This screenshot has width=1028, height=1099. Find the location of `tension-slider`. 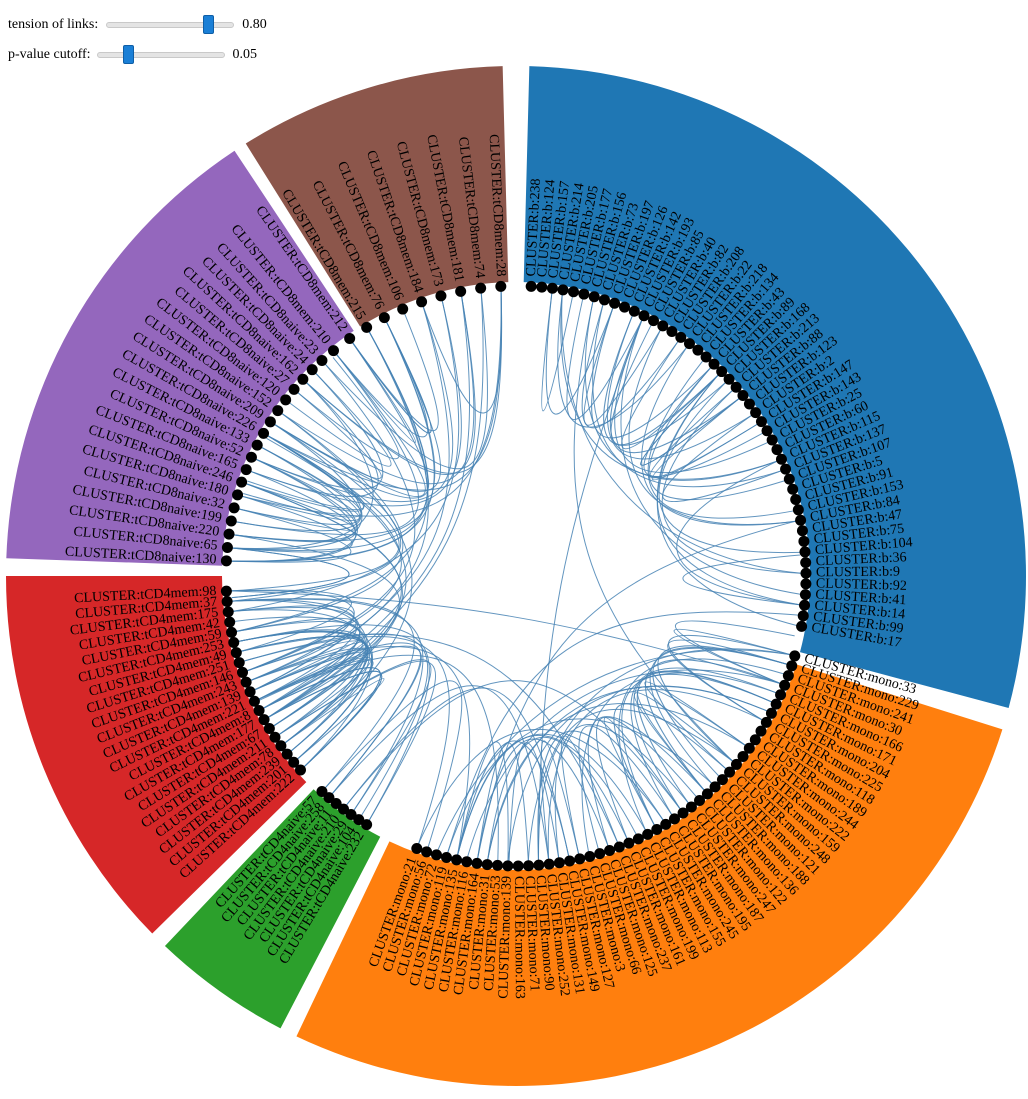

tension-slider is located at coordinates (170, 24).